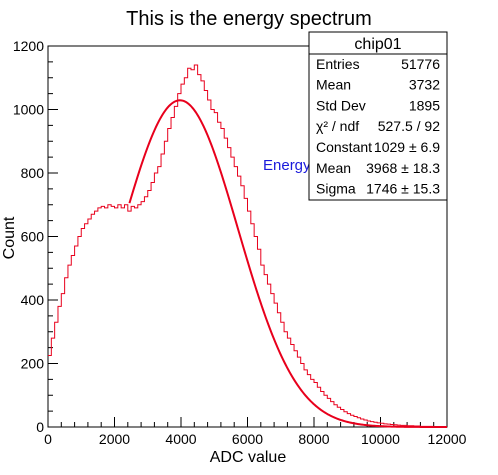 The height and width of the screenshot is (475, 498). Describe the element at coordinates (338, 64) in the screenshot. I see `stats-row-label: Entries` at that location.